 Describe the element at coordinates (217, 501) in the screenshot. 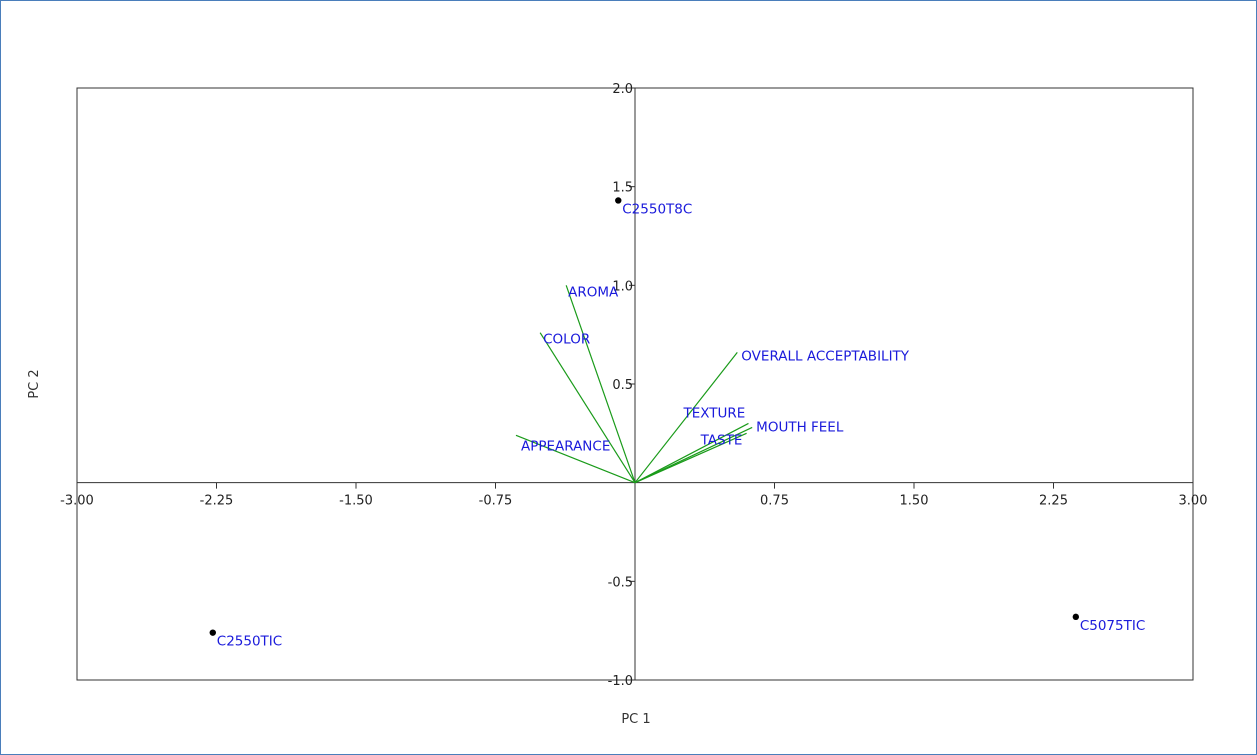

I see `x-tick-label: -2.25` at that location.